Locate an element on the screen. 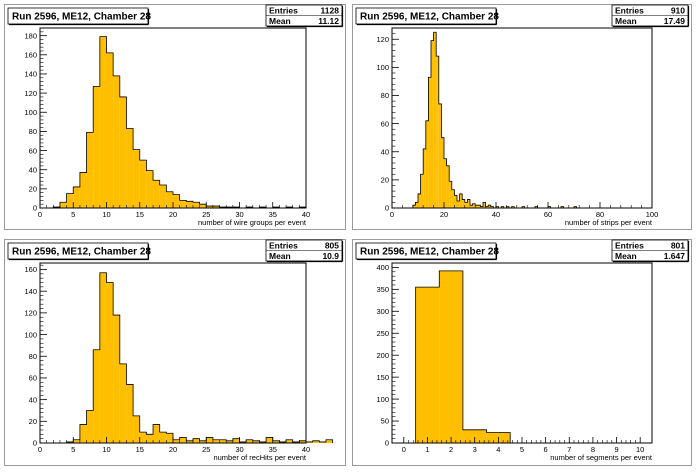 This screenshot has height=472, width=696. y-tick-label: 0 is located at coordinates (35, 208).